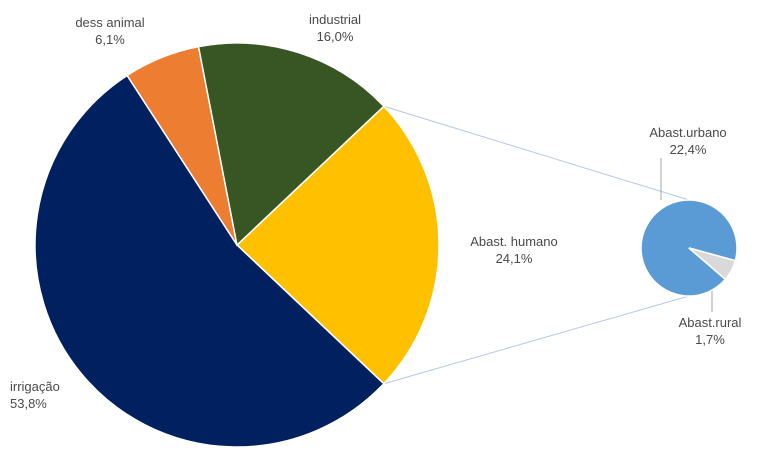 This screenshot has width=757, height=449. I want to click on connector-line-bottom, so click(536, 340).